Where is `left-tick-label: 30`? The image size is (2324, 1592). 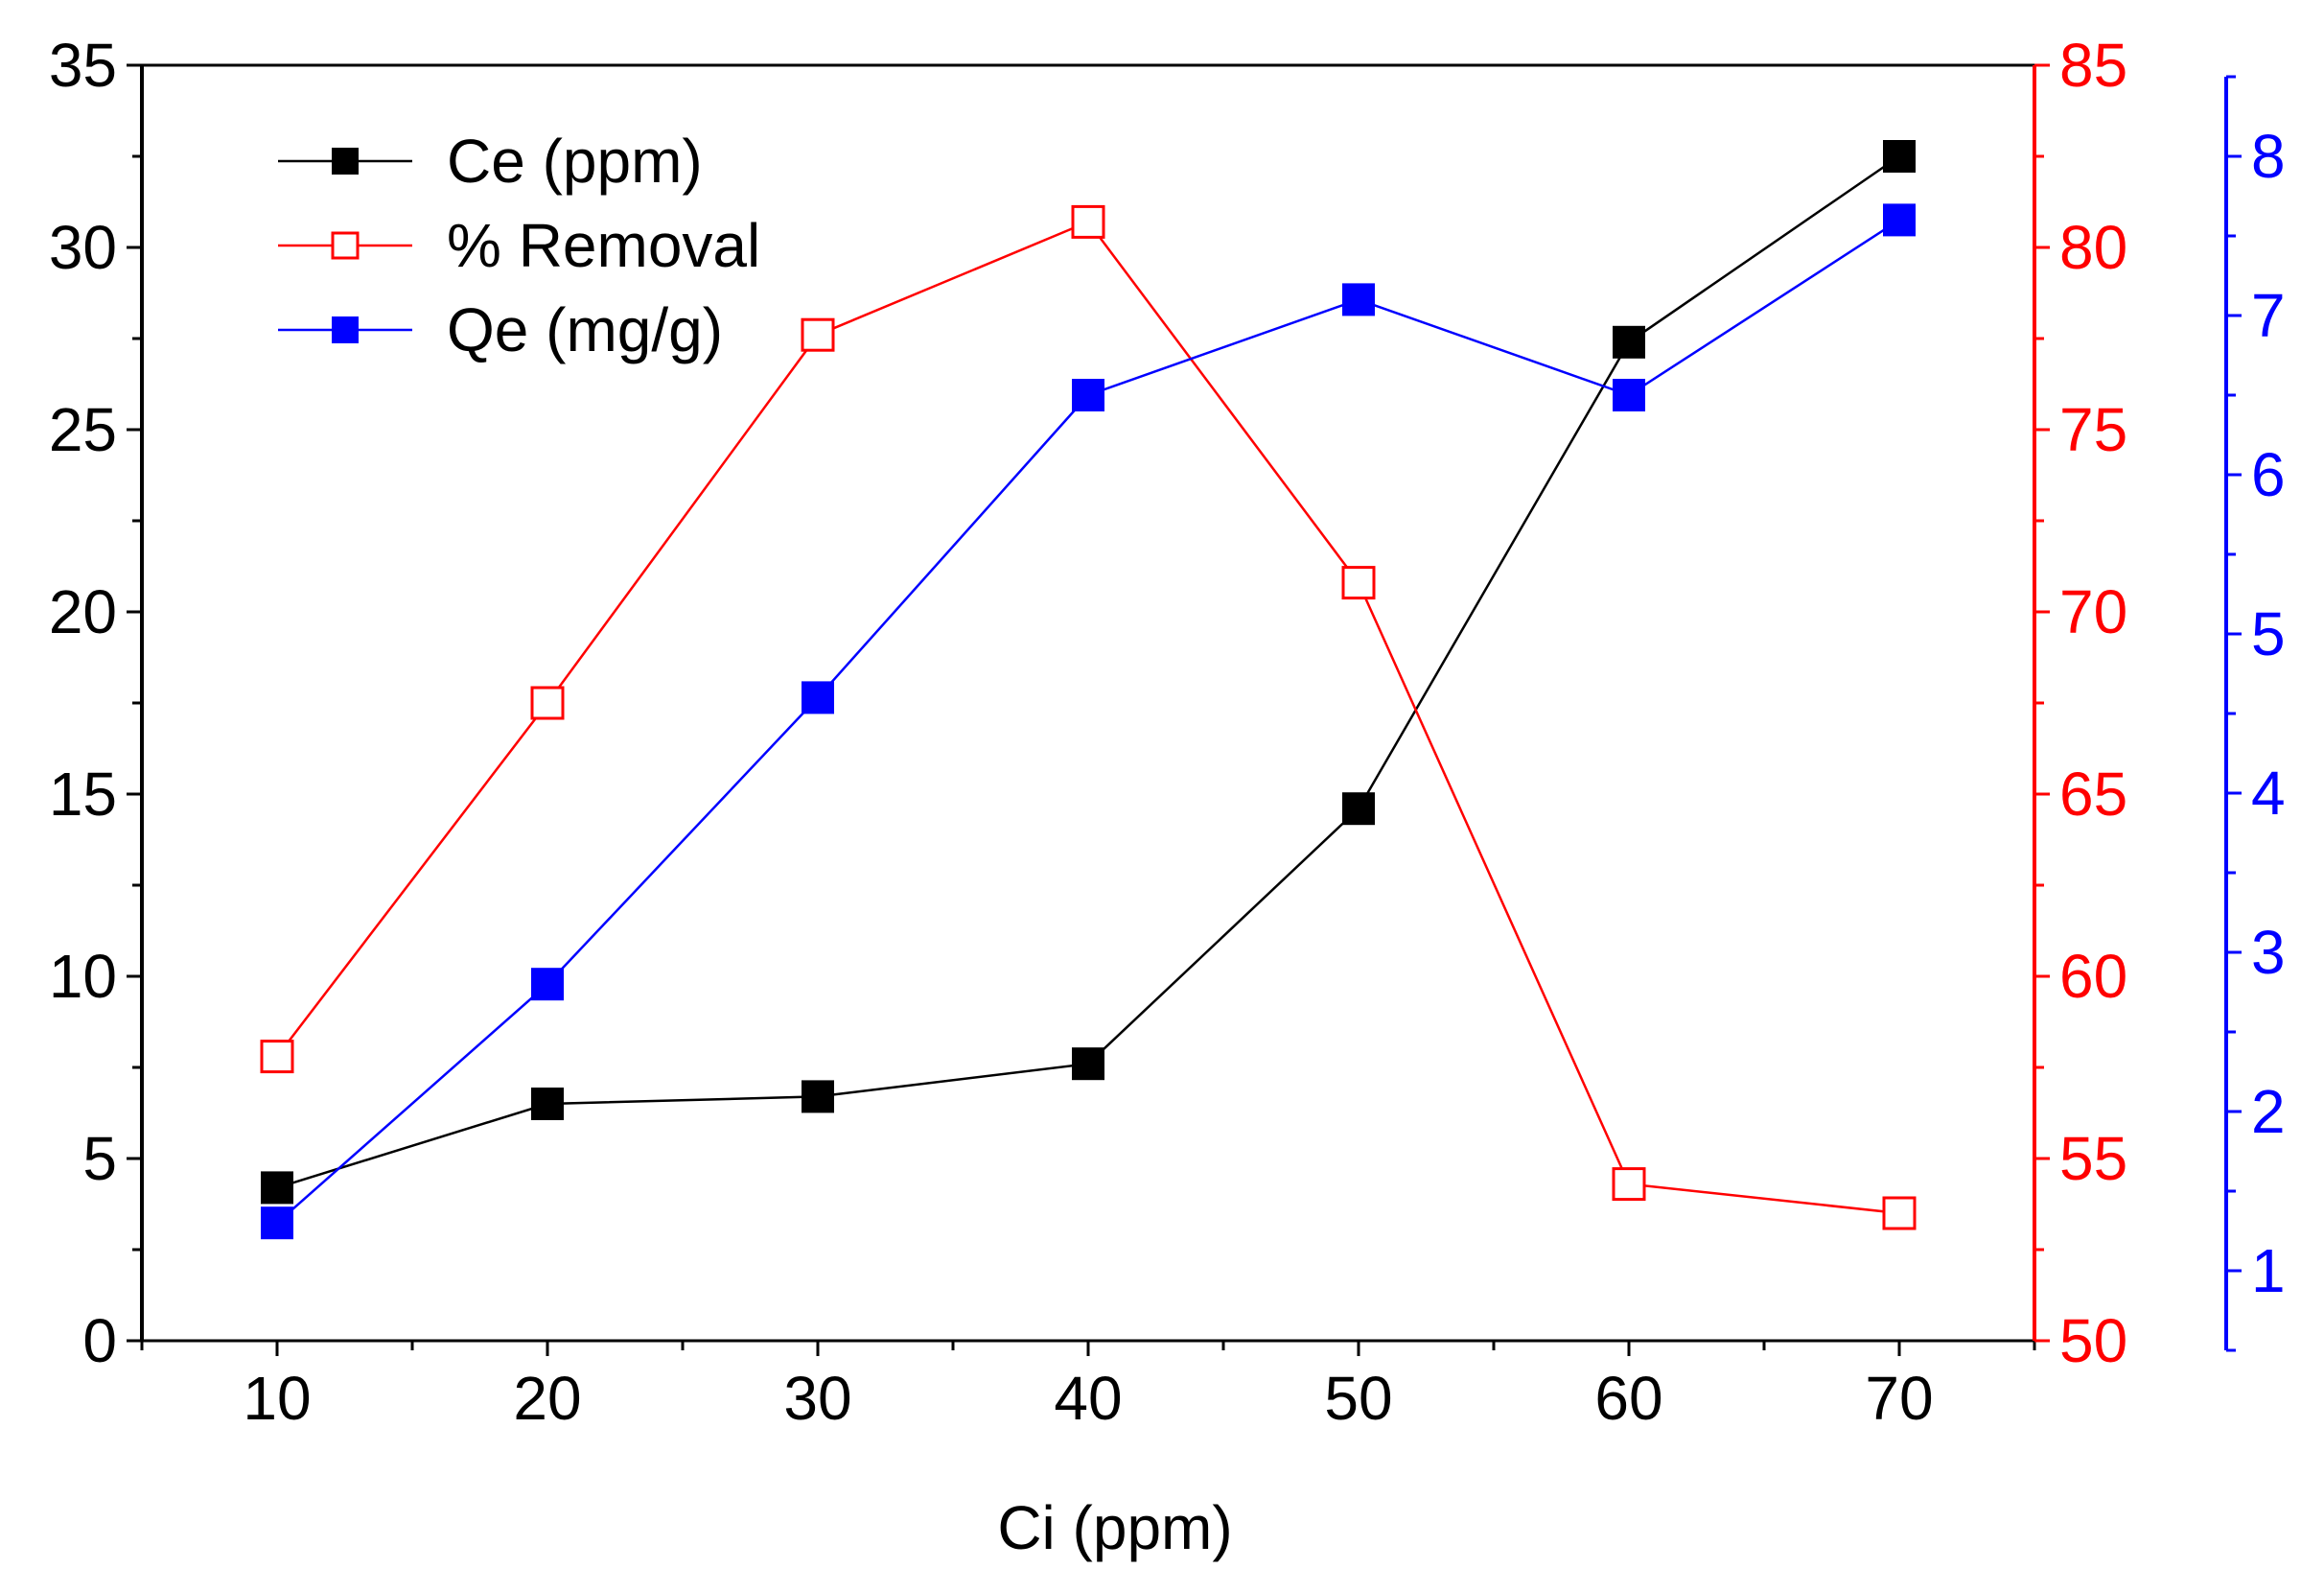
left-tick-label: 30 is located at coordinates (83, 247).